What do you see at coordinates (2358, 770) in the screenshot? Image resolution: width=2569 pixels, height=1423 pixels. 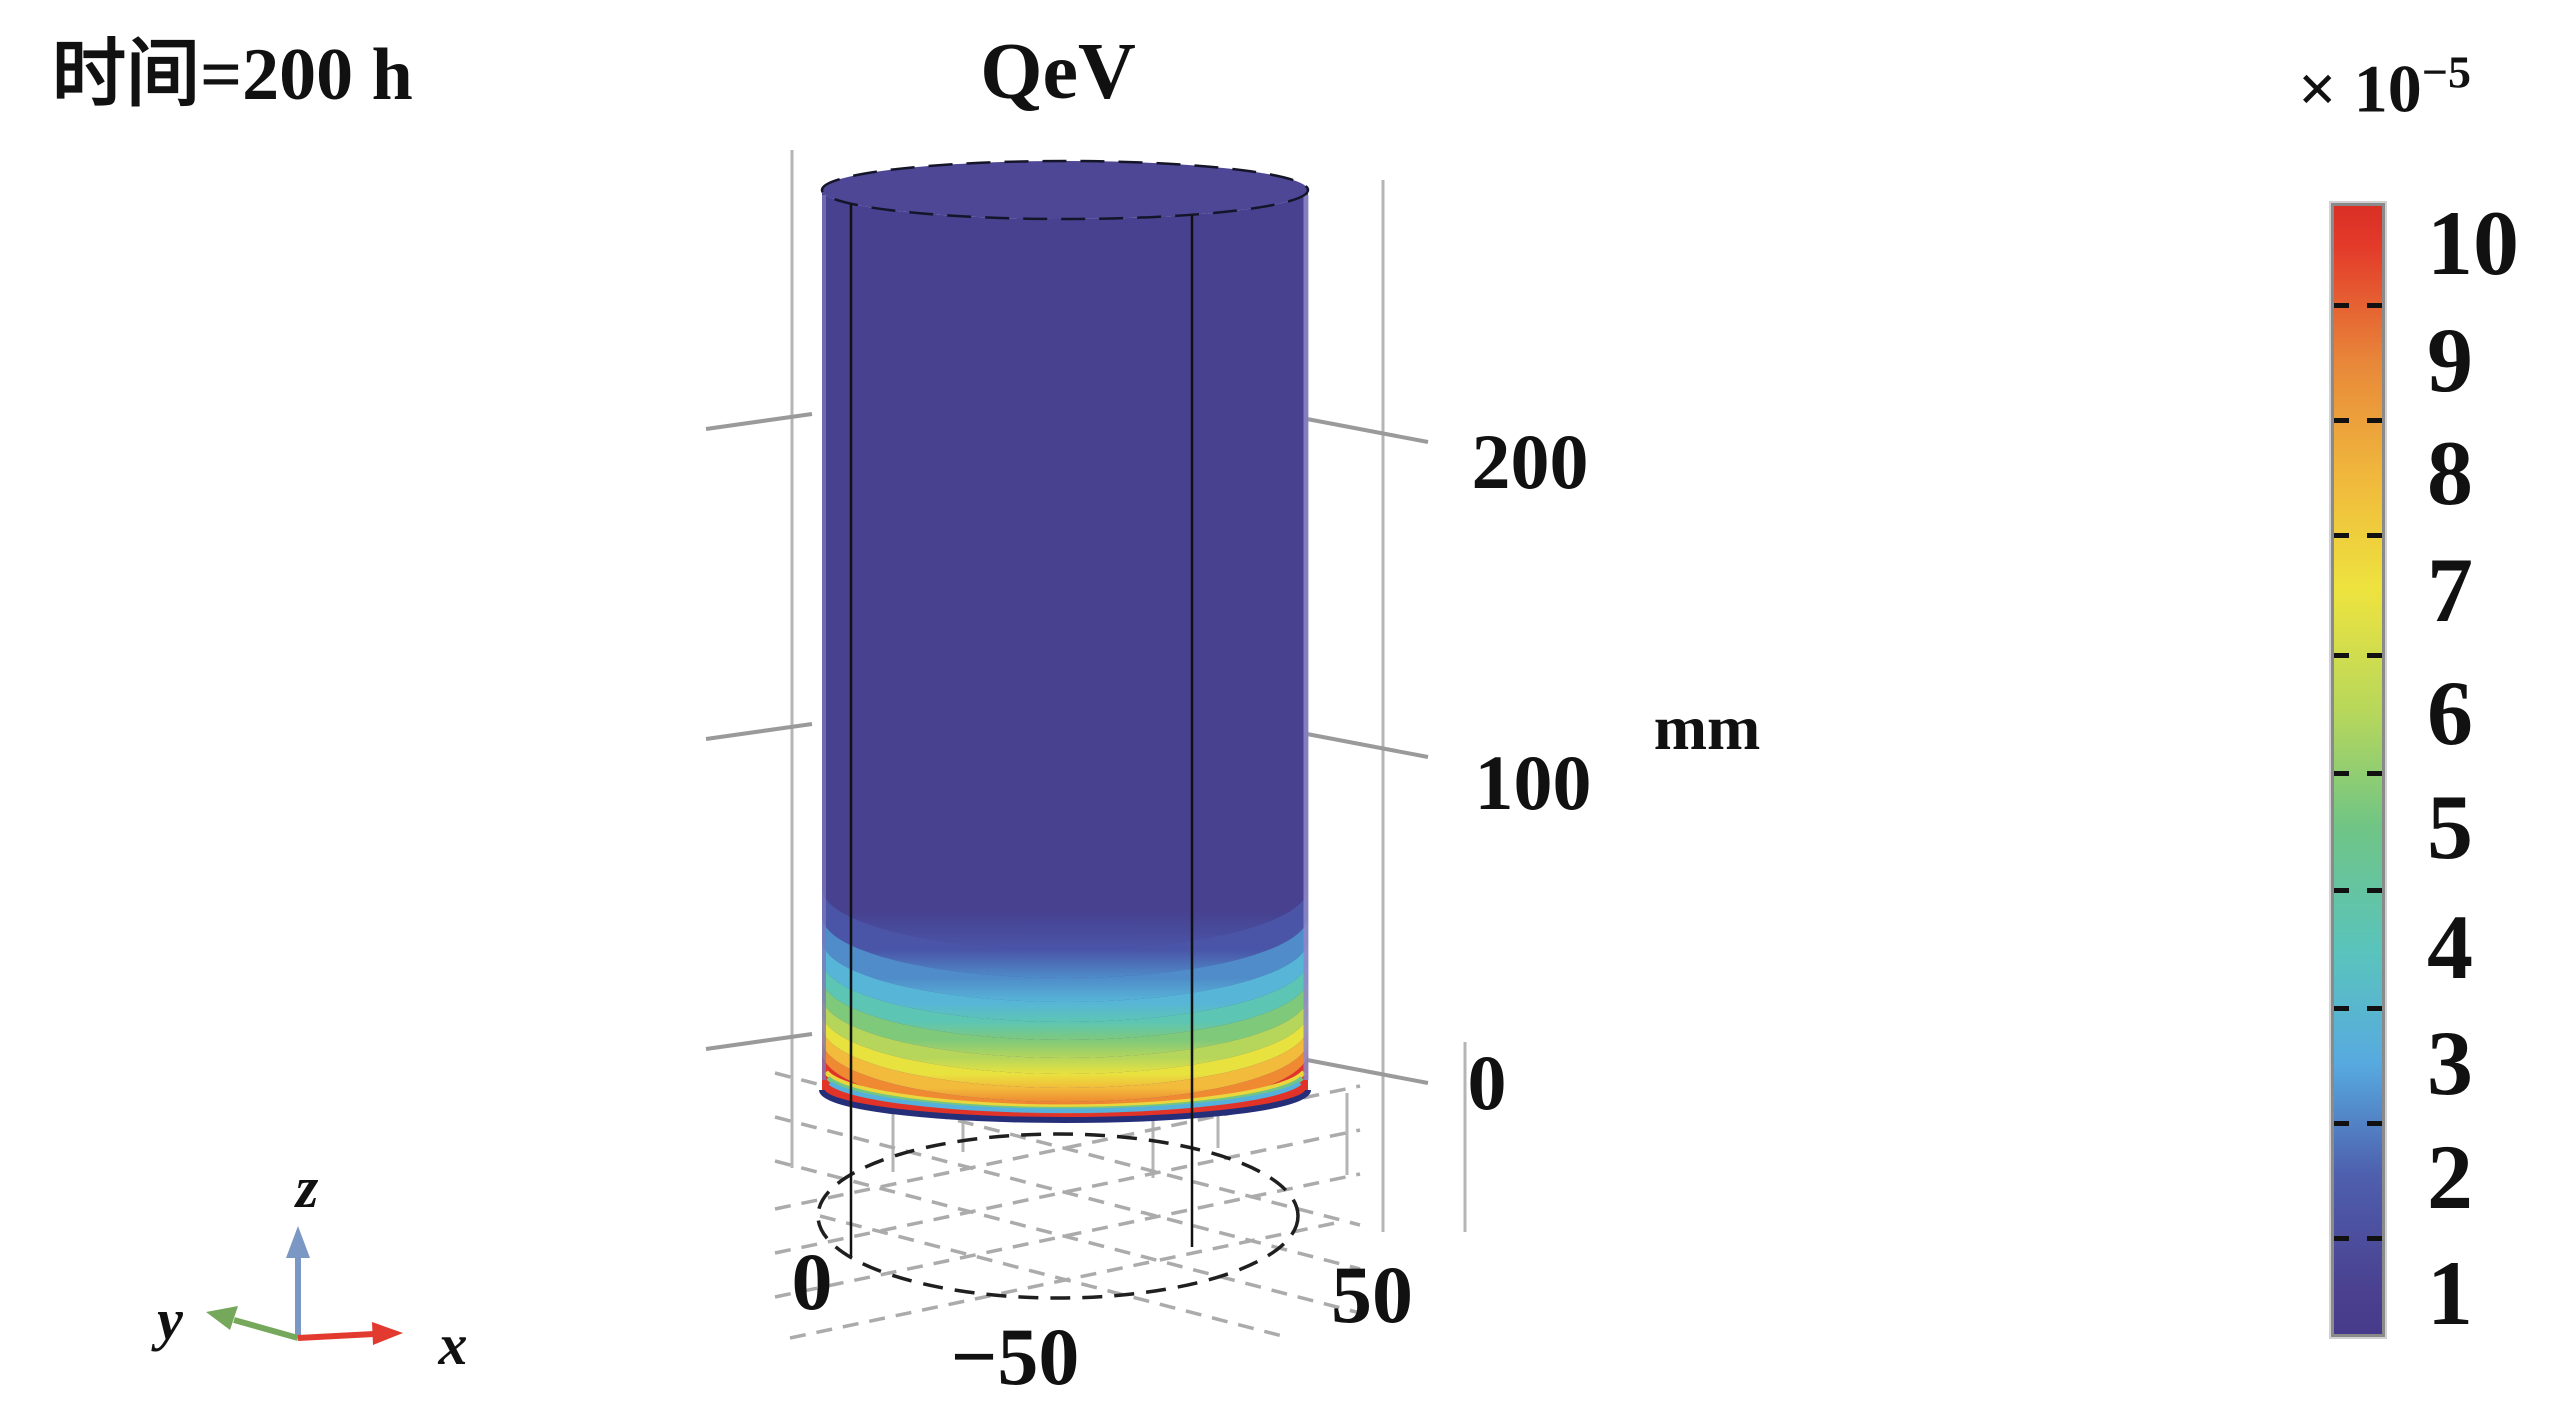 I see `colorbar-gradient` at bounding box center [2358, 770].